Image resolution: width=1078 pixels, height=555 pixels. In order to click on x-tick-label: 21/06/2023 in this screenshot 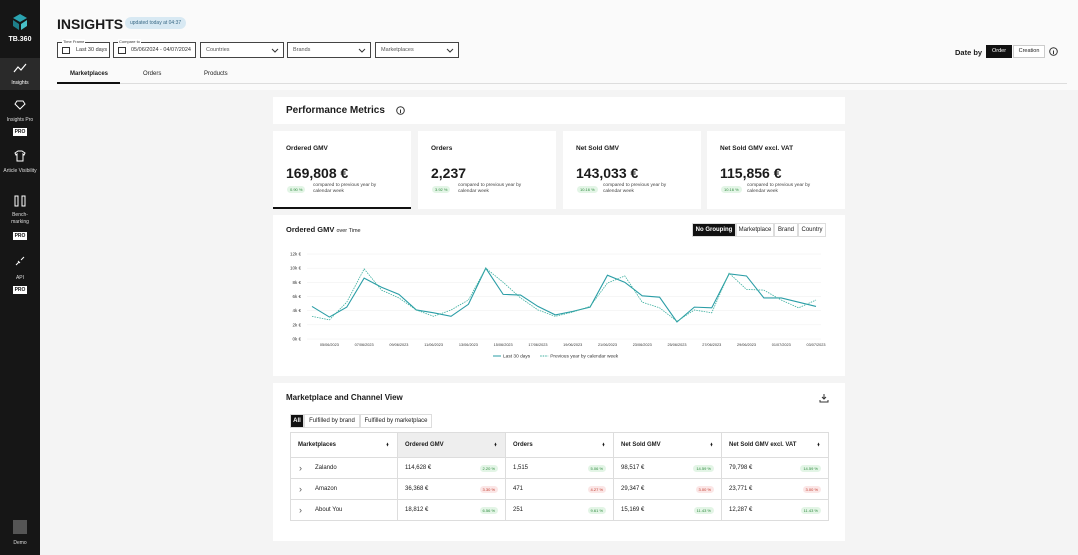, I will do `click(607, 345)`.